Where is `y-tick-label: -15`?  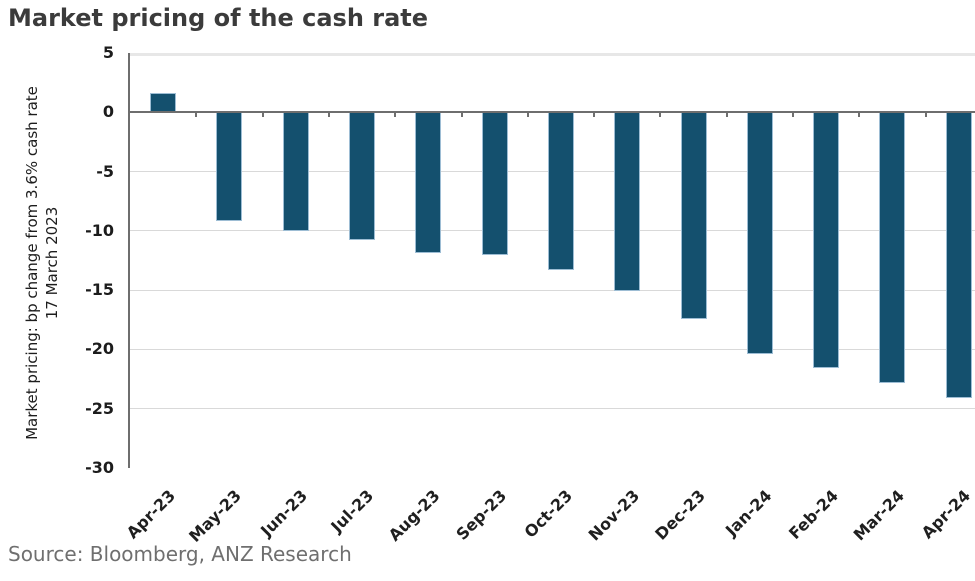
y-tick-label: -15 is located at coordinates (99, 290).